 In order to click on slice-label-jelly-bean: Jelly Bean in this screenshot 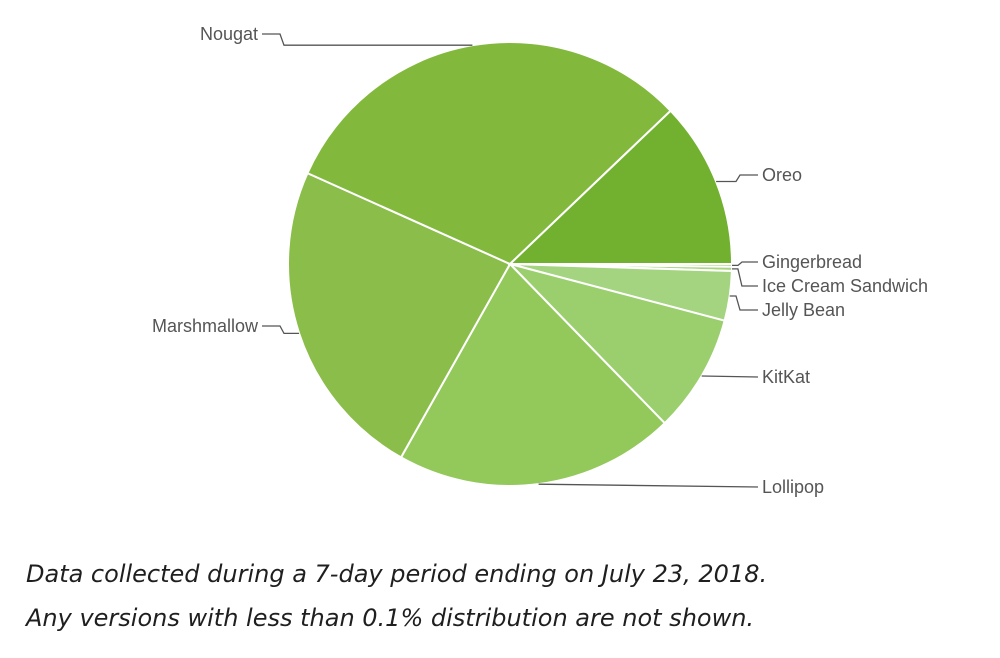, I will do `click(803, 310)`.